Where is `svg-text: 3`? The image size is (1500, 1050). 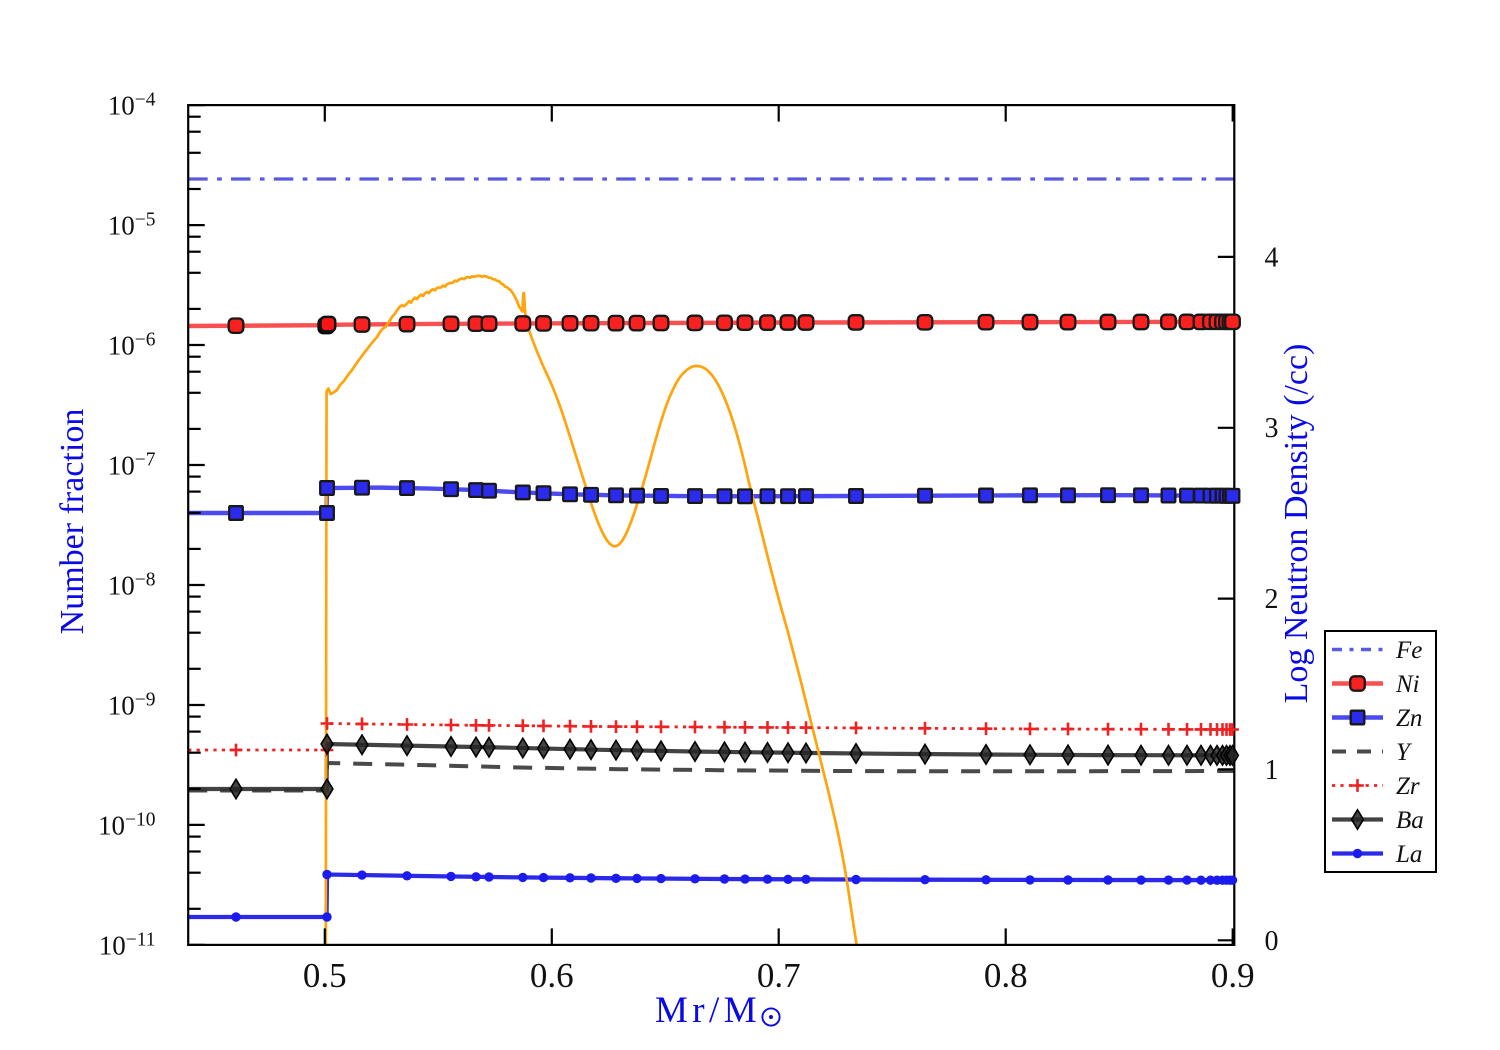 svg-text: 3 is located at coordinates (1272, 428).